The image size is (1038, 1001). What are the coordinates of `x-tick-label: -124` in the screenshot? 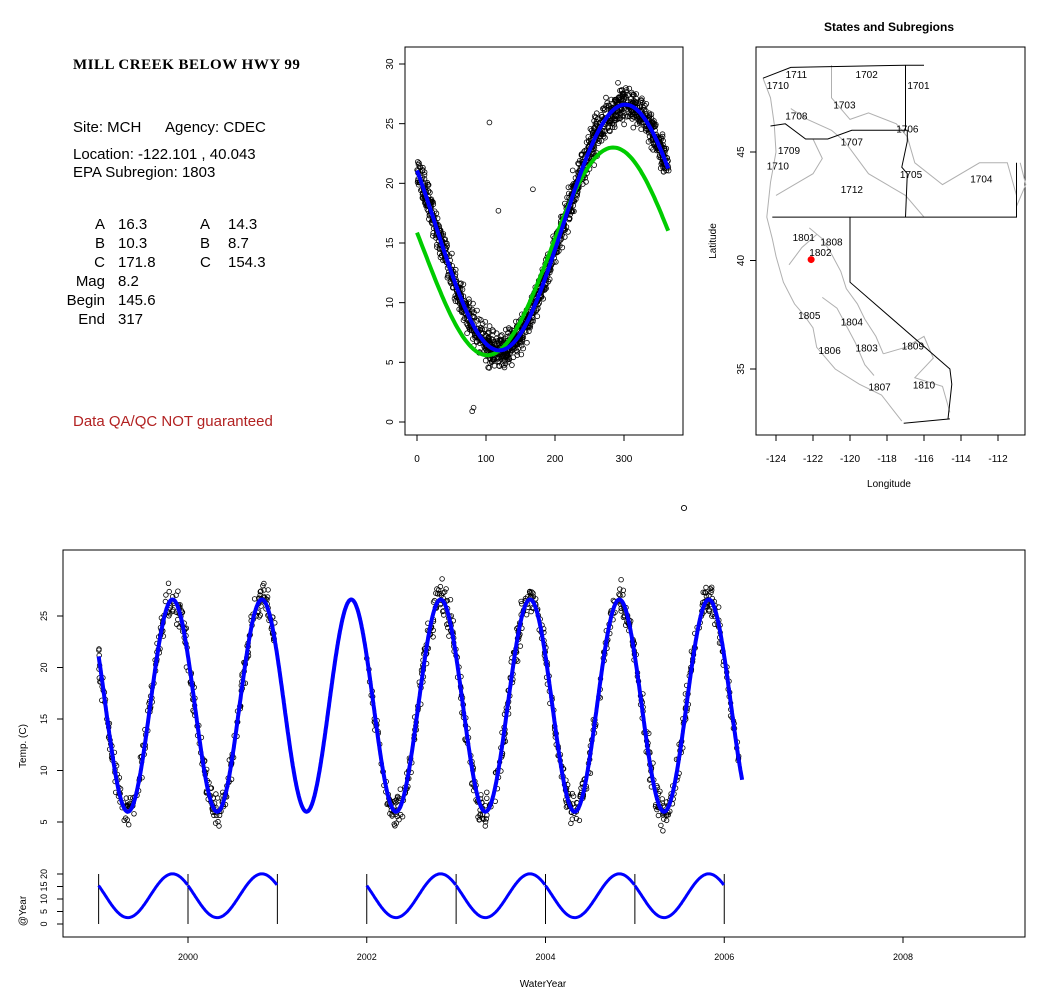 It's located at (776, 459).